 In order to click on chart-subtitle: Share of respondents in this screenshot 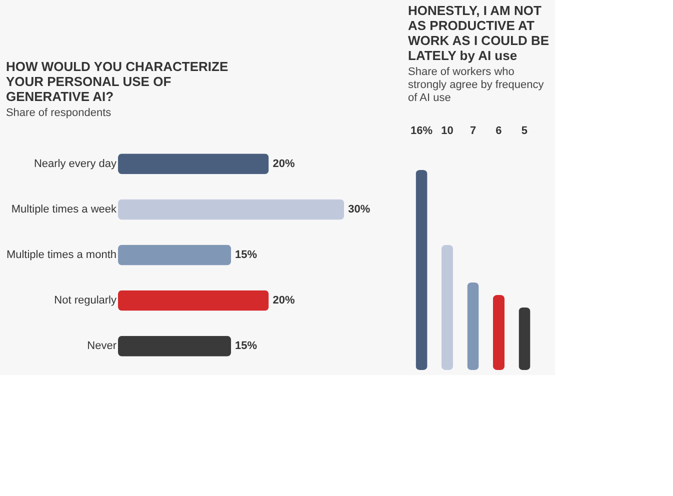, I will do `click(59, 113)`.